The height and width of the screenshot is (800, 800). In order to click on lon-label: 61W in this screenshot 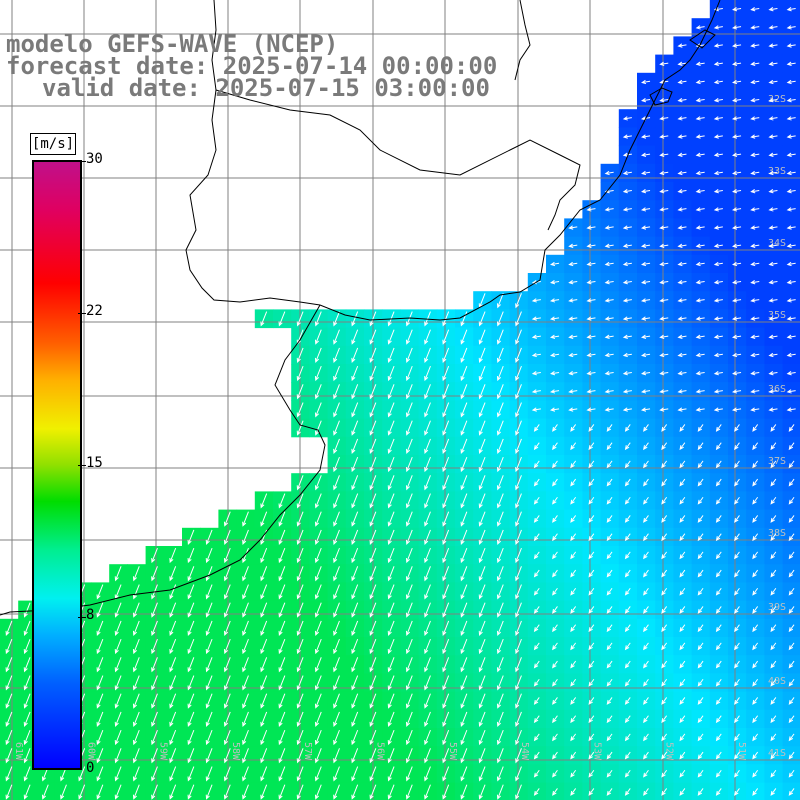, I will do `click(18, 751)`.